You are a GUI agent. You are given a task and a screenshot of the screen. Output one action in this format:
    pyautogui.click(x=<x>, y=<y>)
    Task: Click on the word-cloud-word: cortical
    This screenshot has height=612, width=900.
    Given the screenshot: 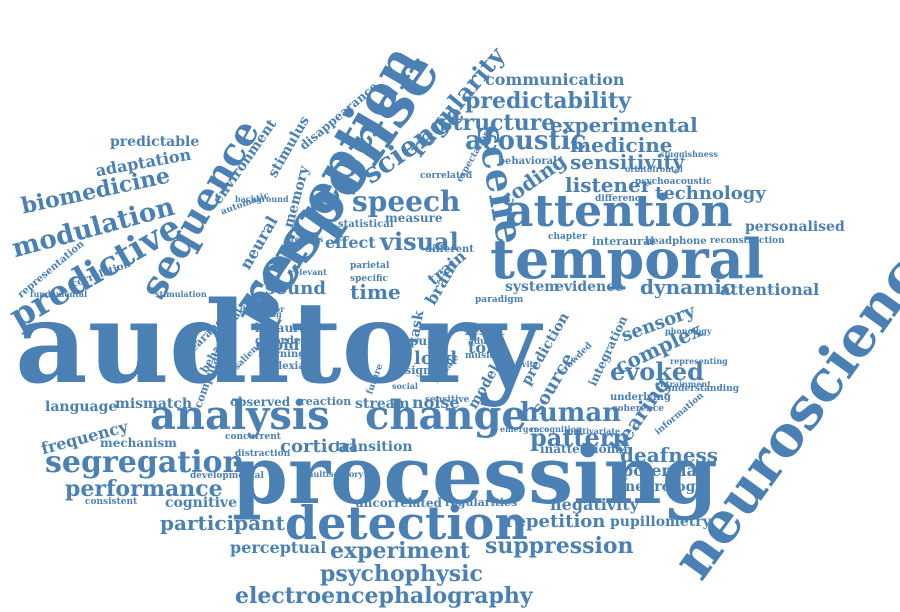 What is the action you would take?
    pyautogui.click(x=319, y=446)
    